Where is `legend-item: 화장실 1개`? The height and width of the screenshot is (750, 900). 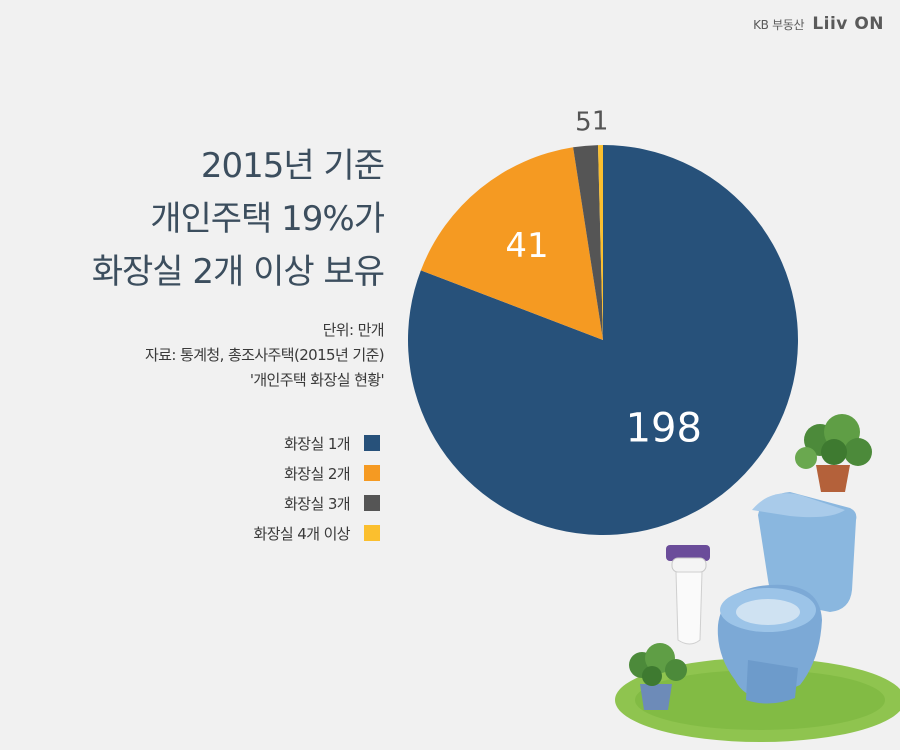
legend-item: 화장실 1개 is located at coordinates (317, 443).